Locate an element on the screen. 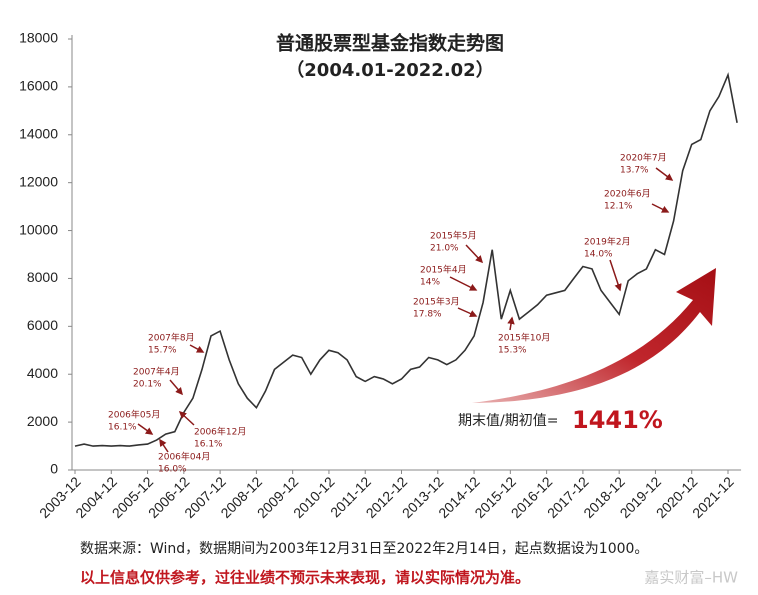 The image size is (758, 595). annotation-date: 2015年10月 is located at coordinates (524, 338).